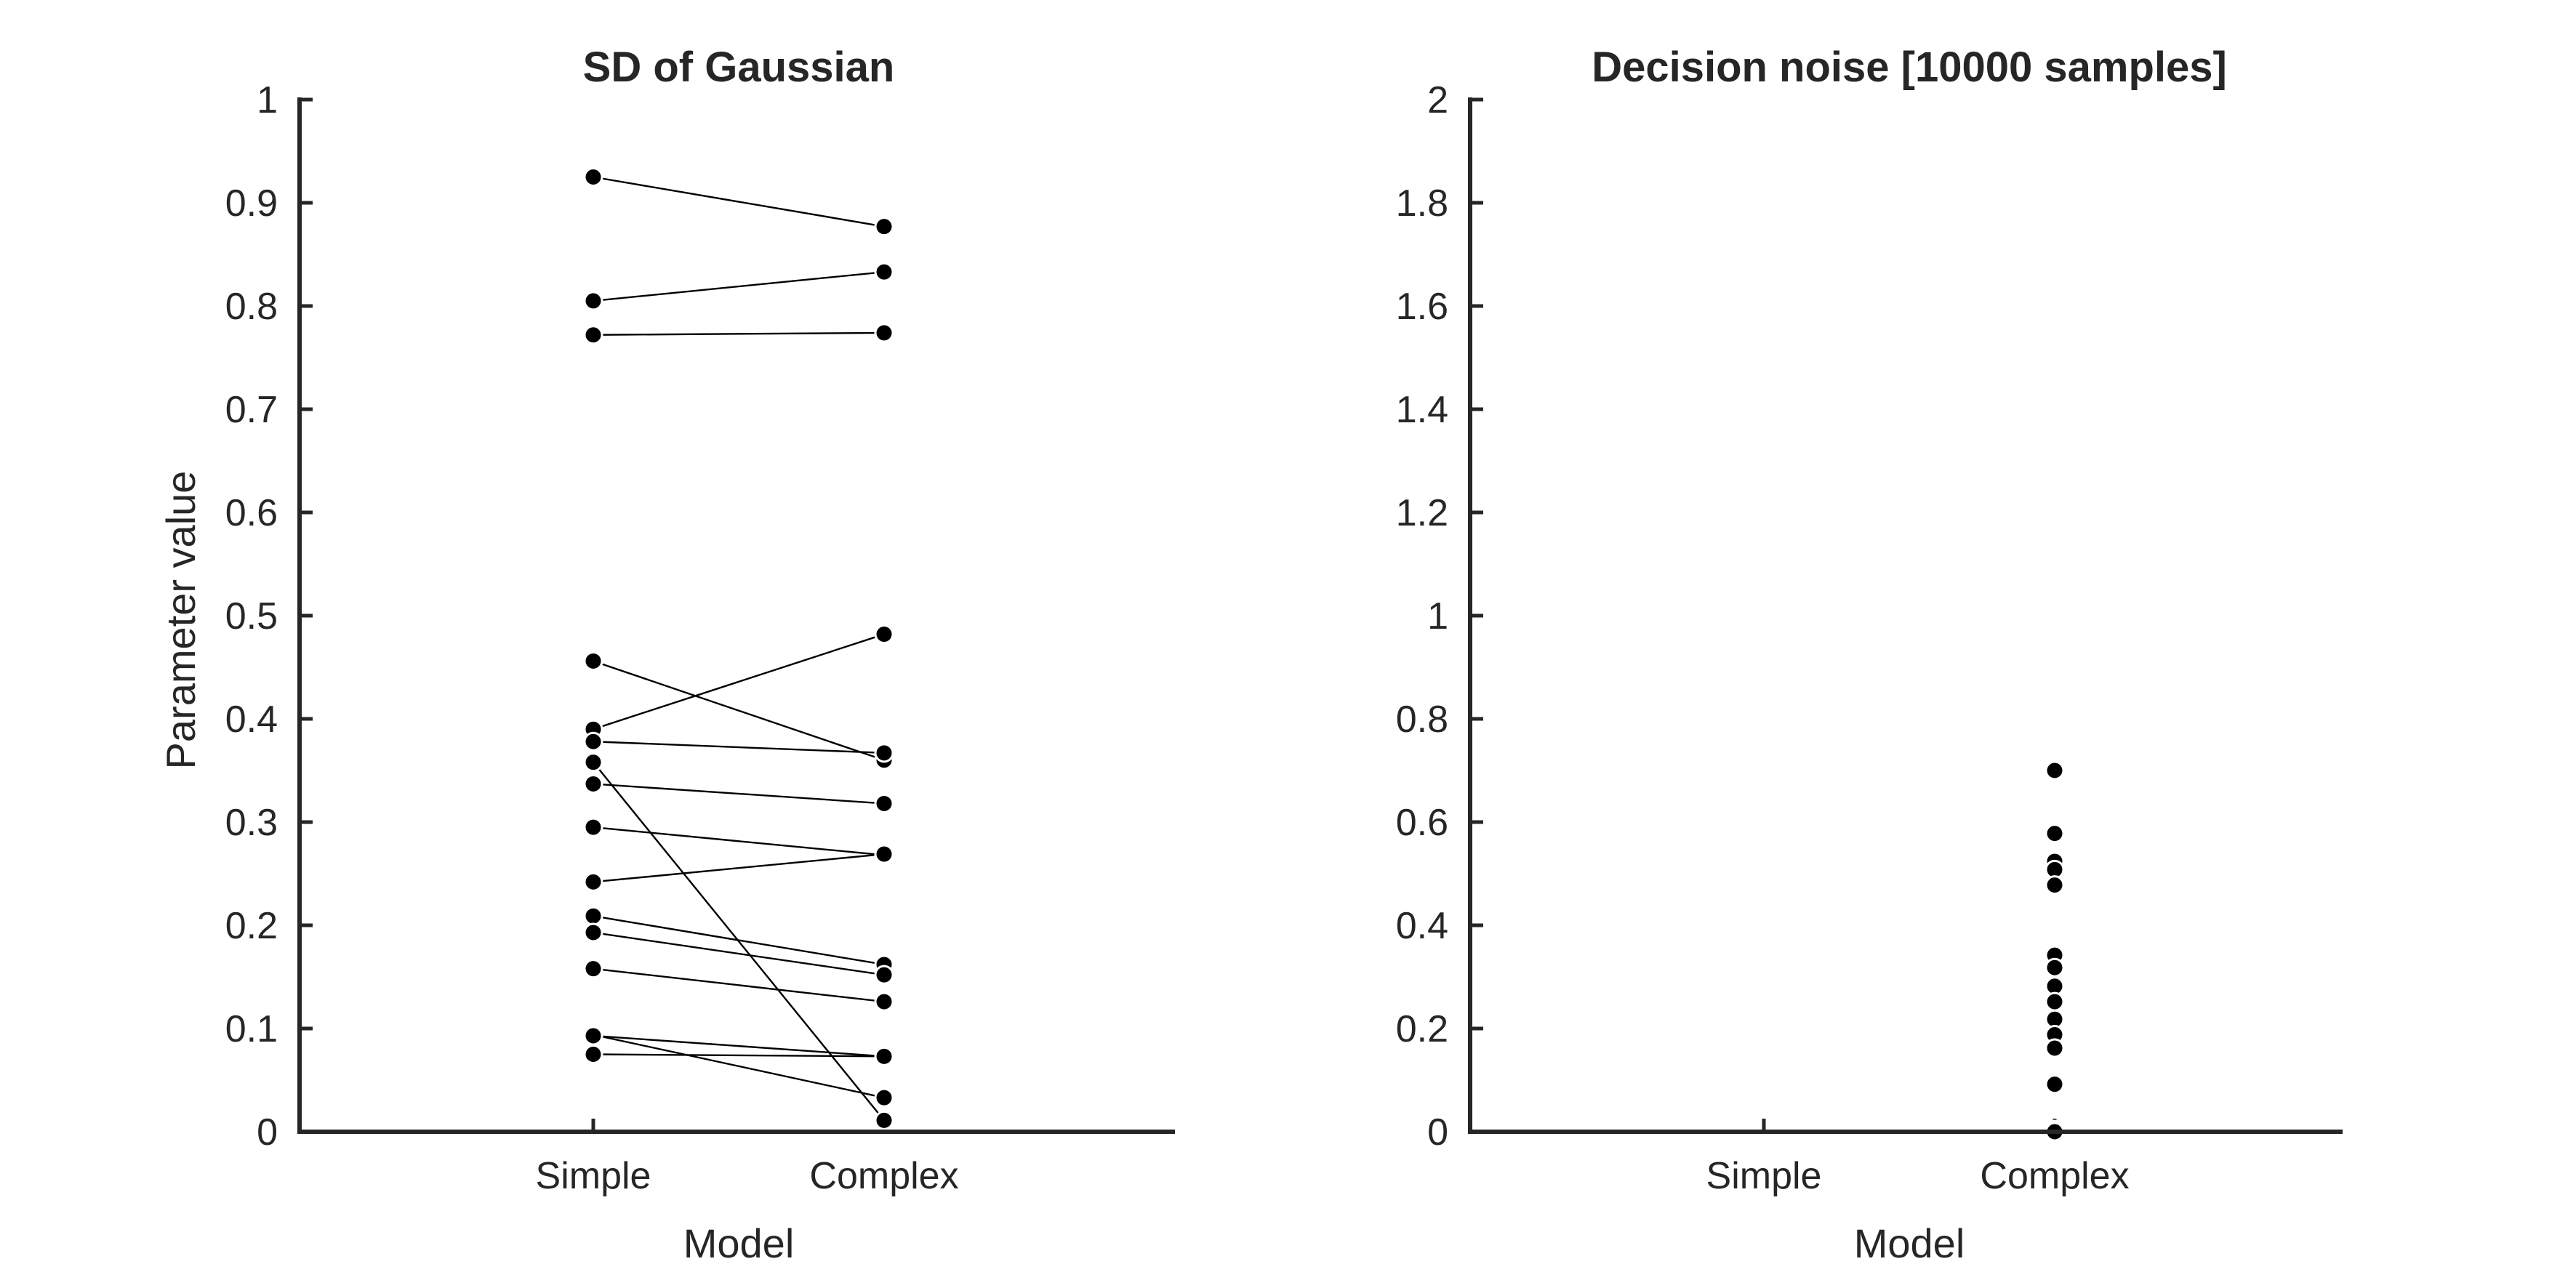 The image size is (2576, 1288). I want to click on right-y-tick-label: 0.4, so click(1422, 926).